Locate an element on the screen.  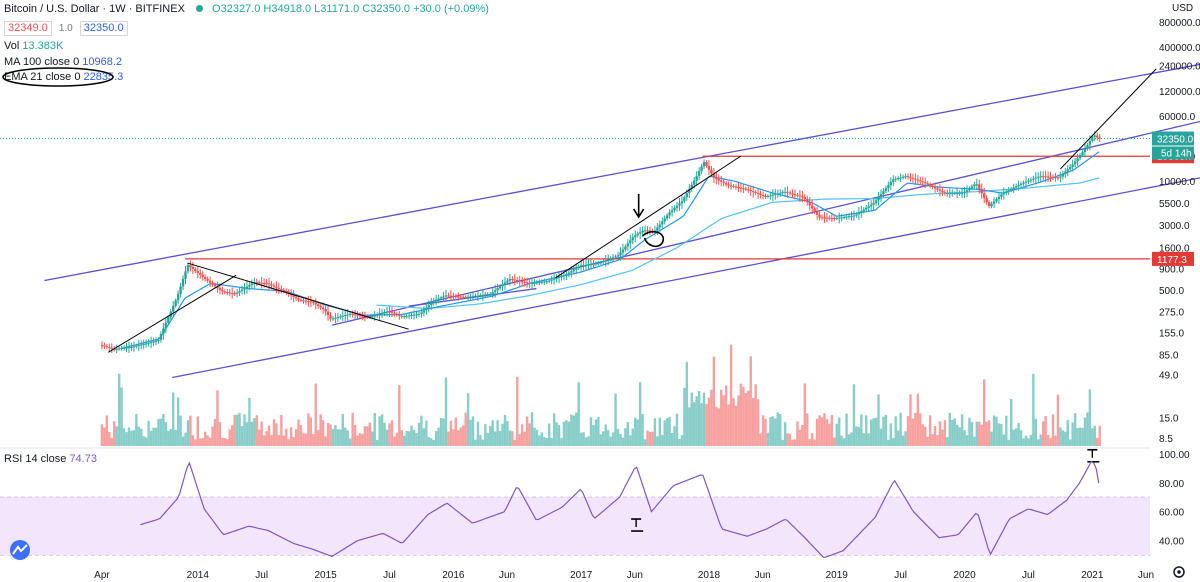
ma-legend: MA 100 close 0 10968.2 is located at coordinates (63, 62).